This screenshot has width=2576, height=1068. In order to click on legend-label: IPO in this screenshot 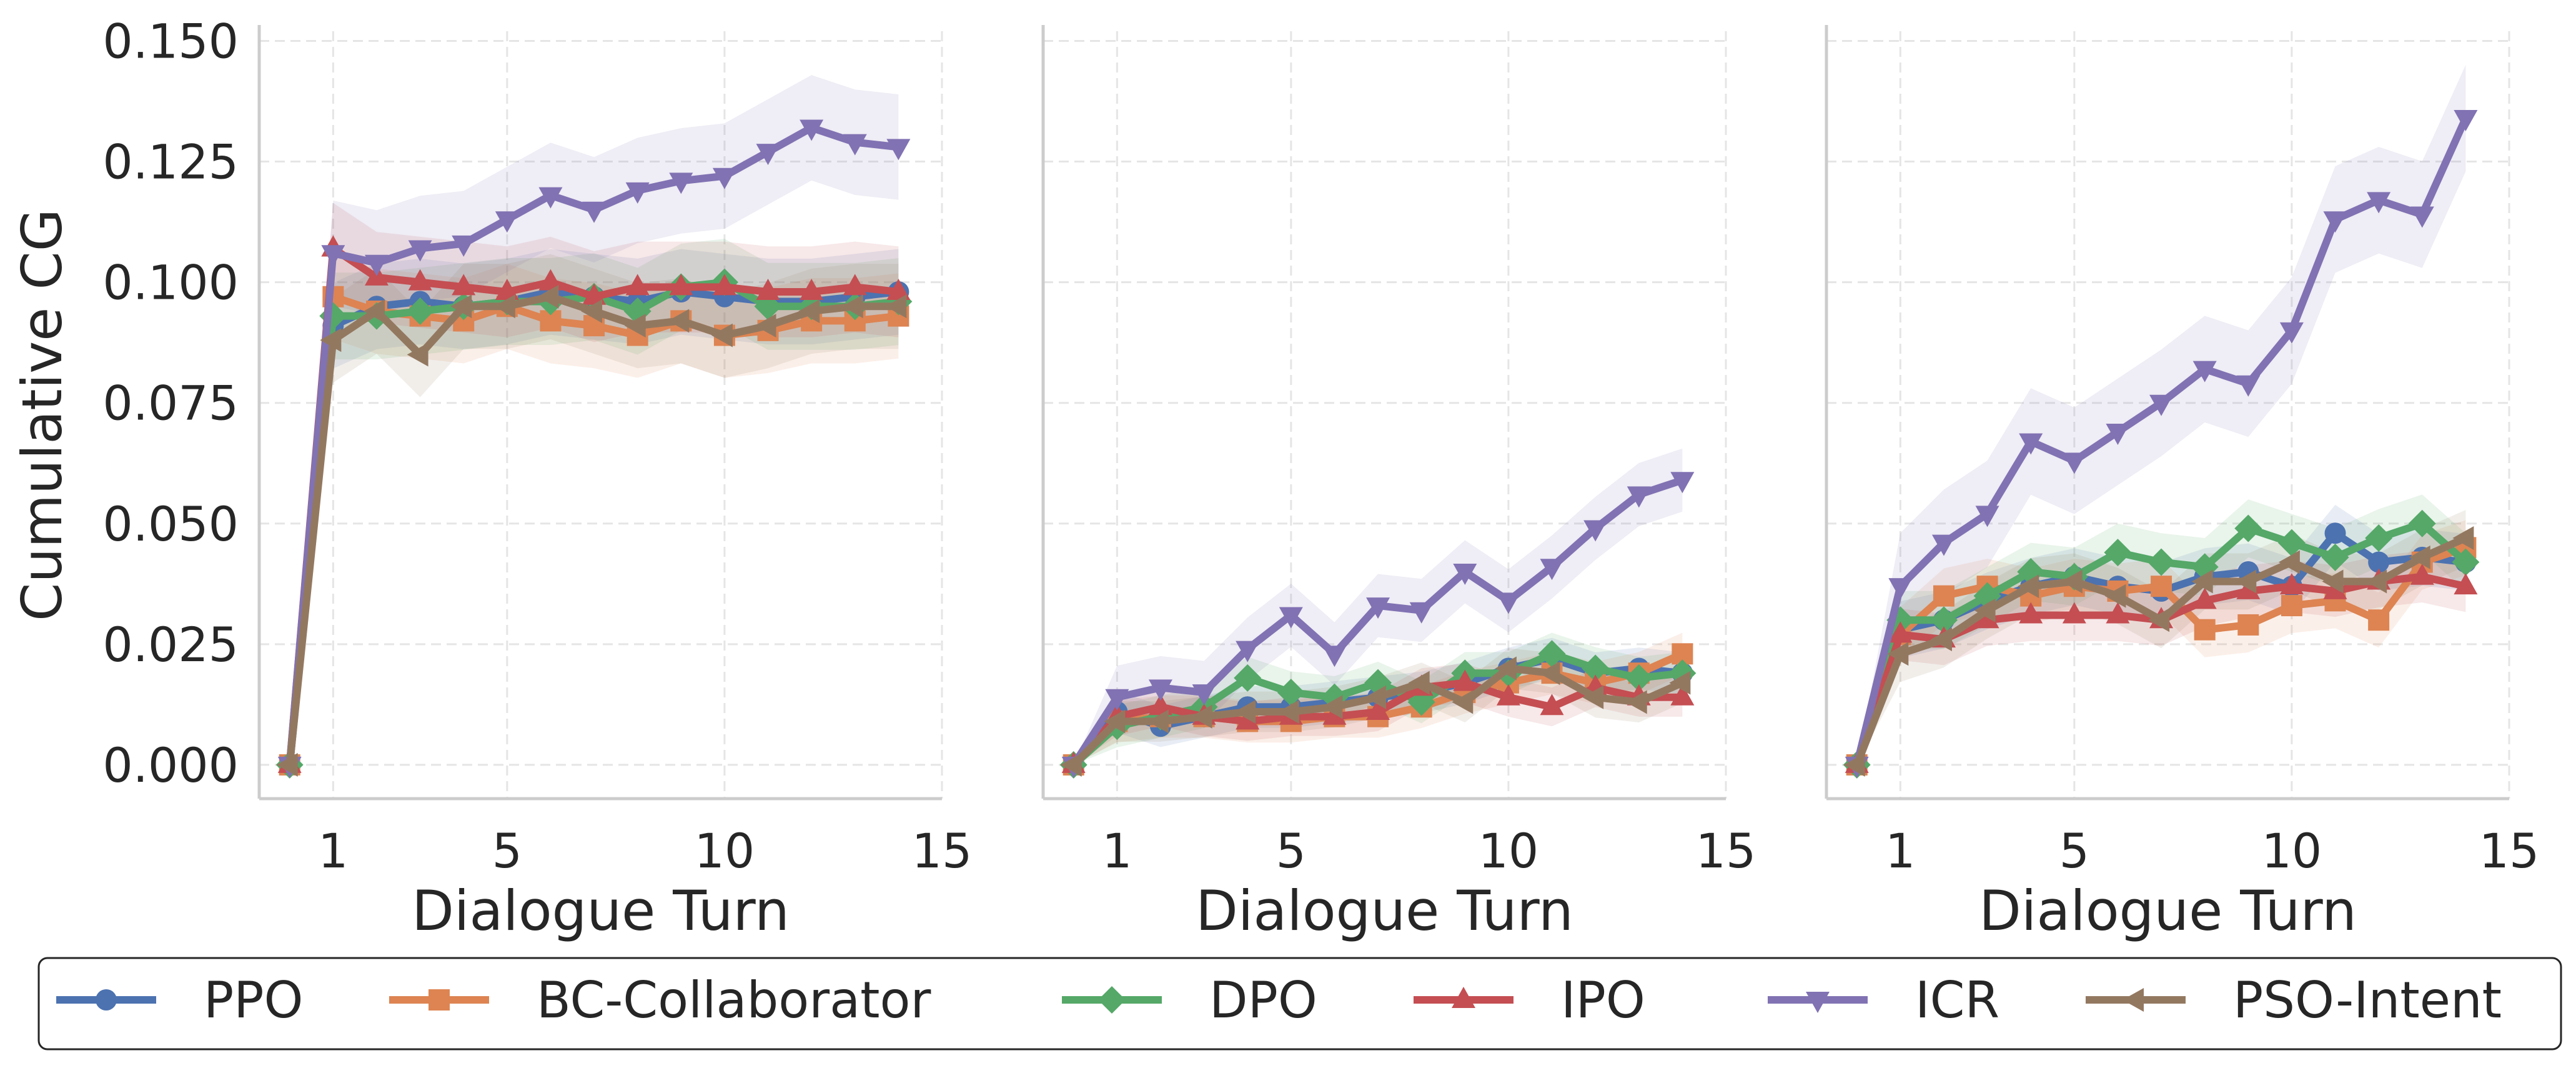, I will do `click(1603, 1000)`.